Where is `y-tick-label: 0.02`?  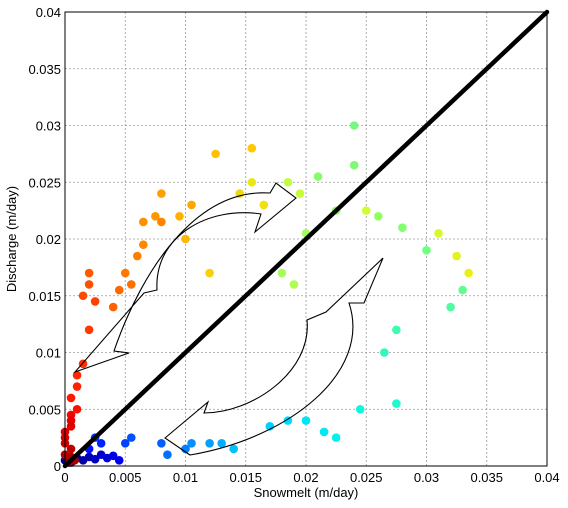
y-tick-label: 0.02 is located at coordinates (48, 239).